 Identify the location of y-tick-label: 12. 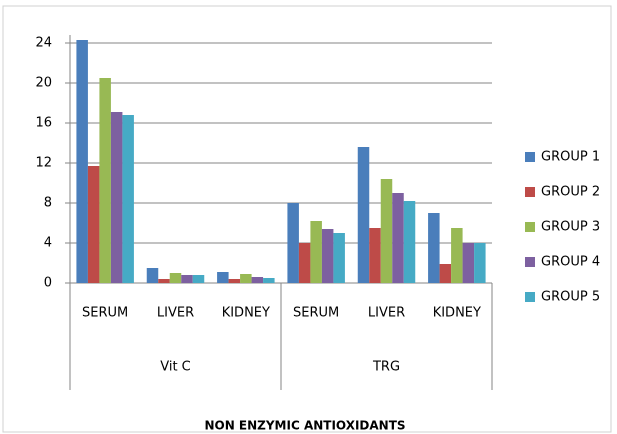
(43, 163).